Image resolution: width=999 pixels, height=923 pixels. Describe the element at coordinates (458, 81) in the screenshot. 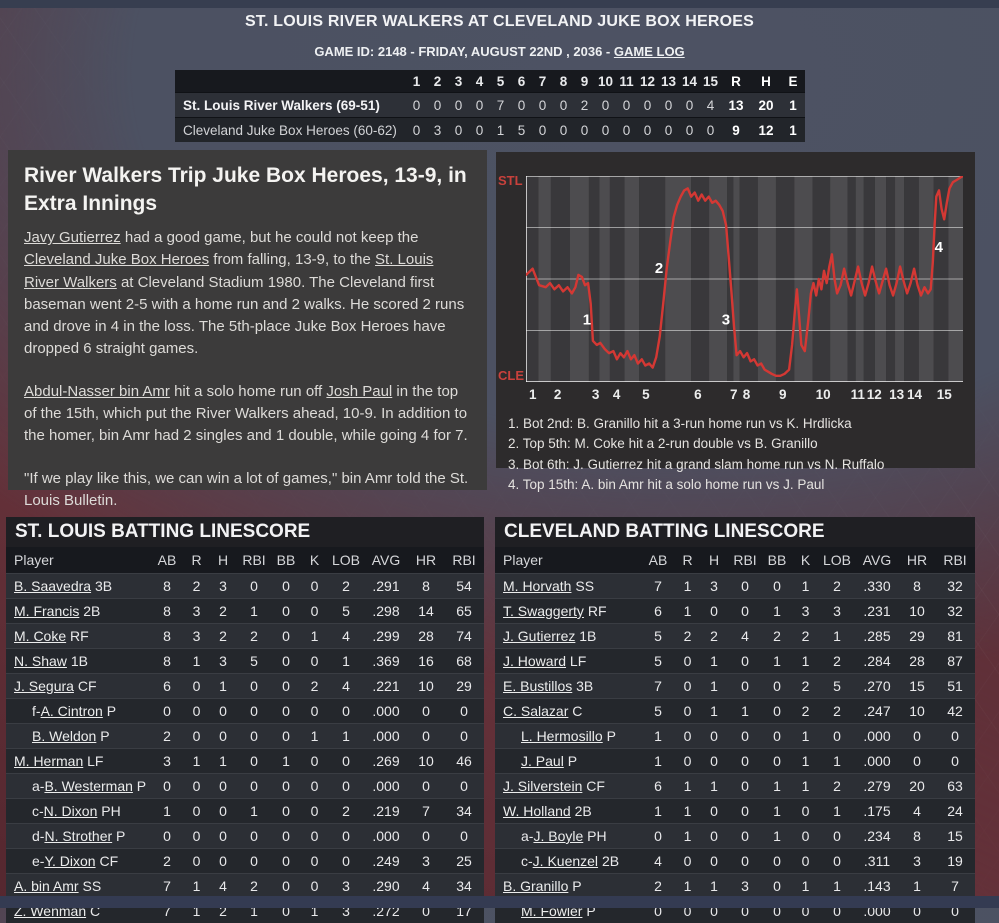

I see `inning-header: 3` at that location.